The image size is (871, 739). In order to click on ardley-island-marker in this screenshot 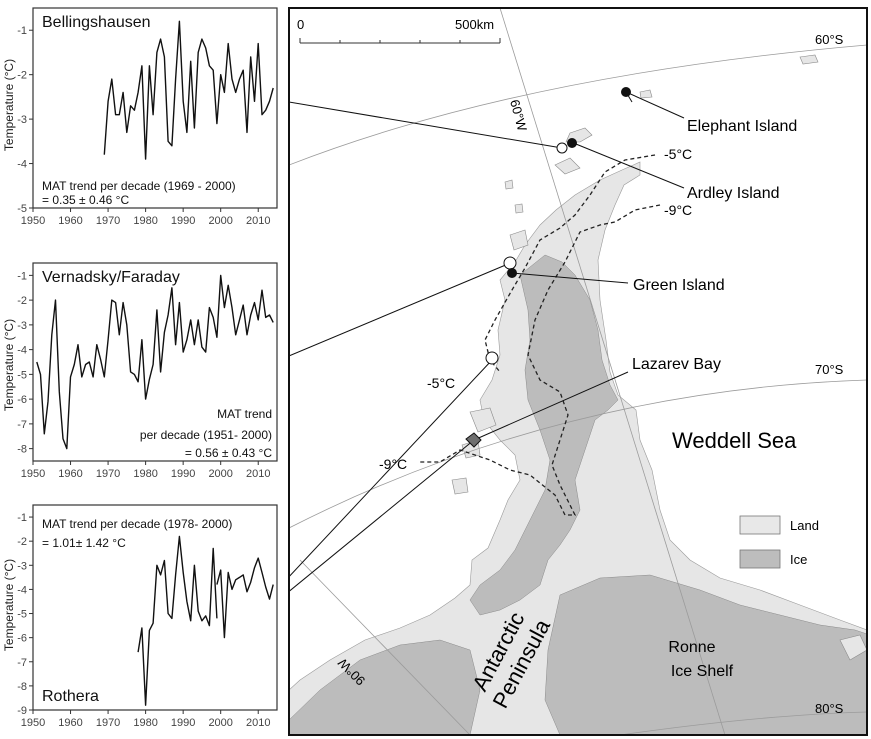, I will do `click(572, 143)`.